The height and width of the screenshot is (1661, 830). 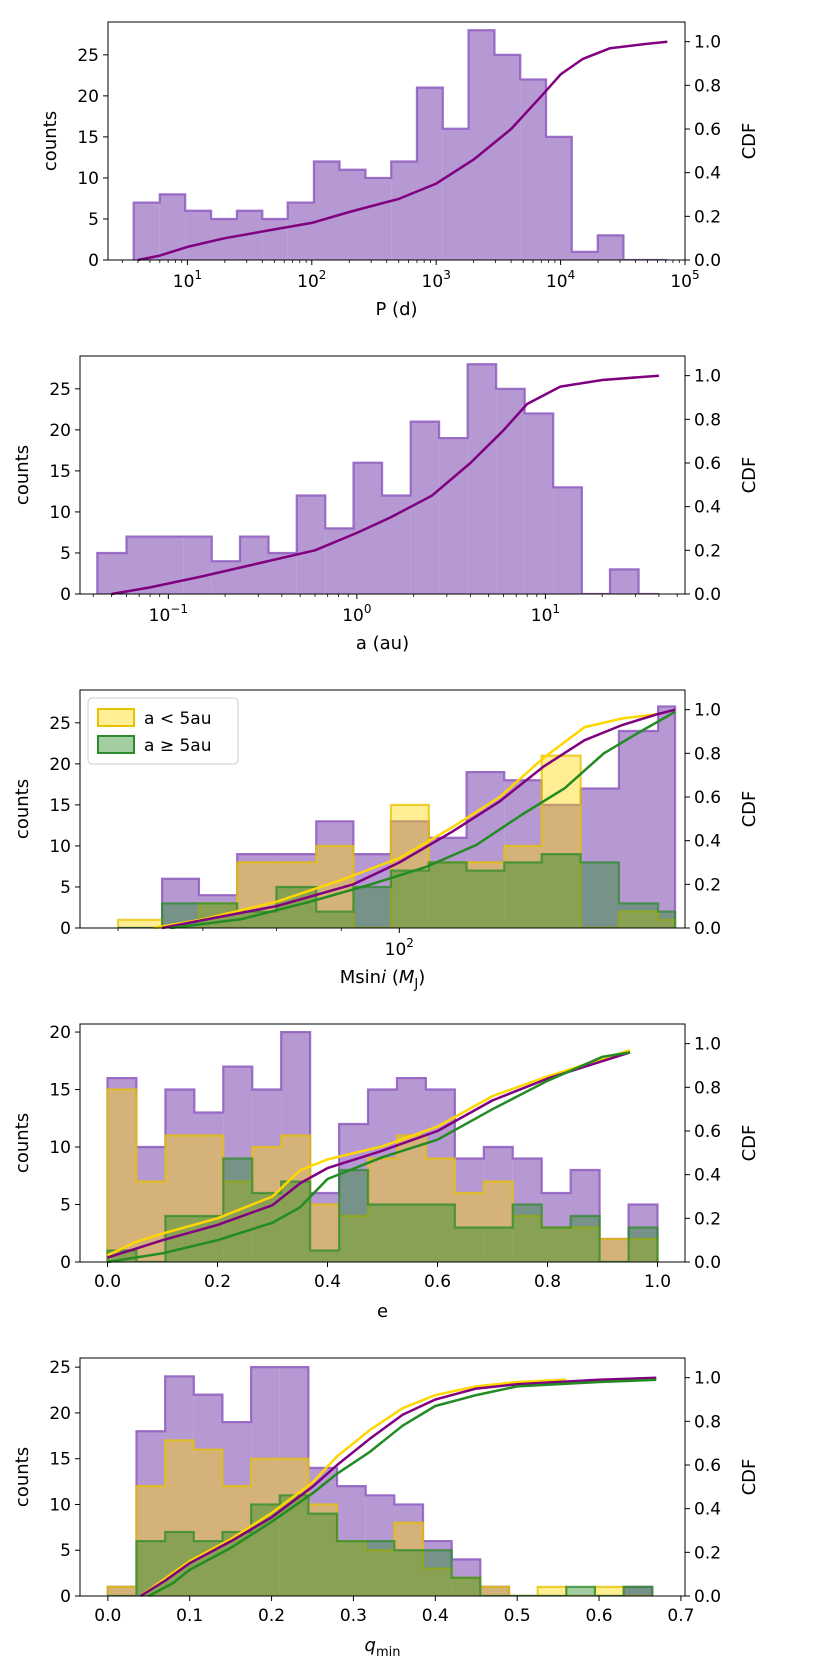 I want to click on y-tick-label: 25, so click(x=88, y=56).